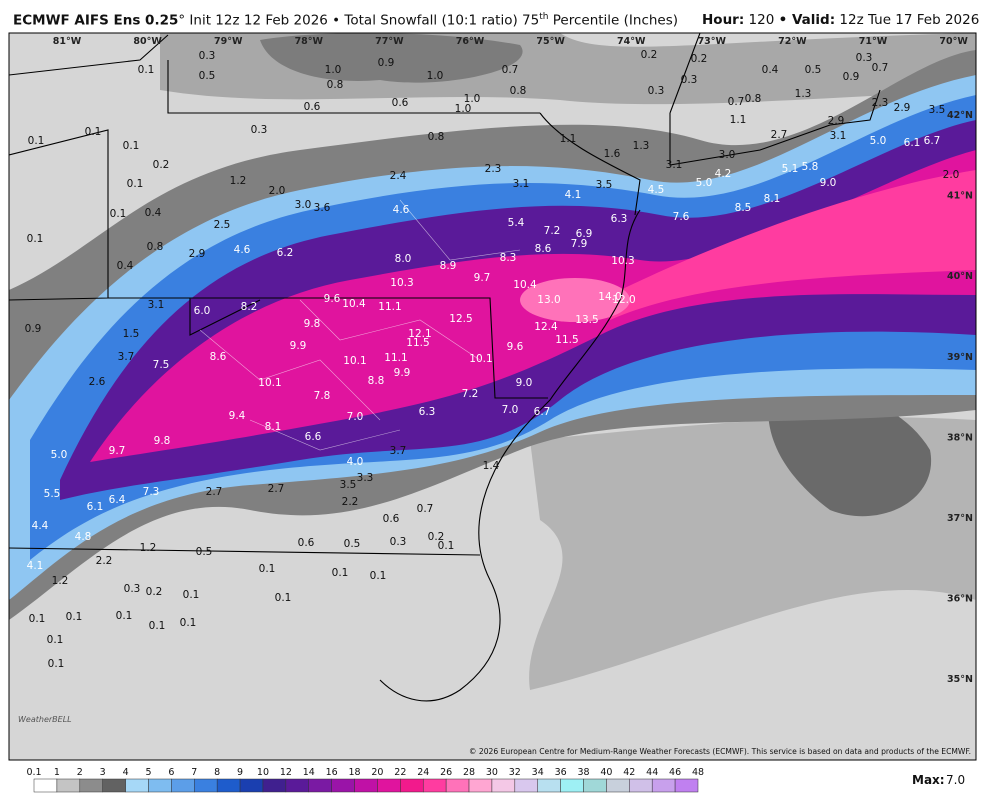 The height and width of the screenshot is (808, 984). I want to click on longitude-label: 78°W, so click(309, 41).